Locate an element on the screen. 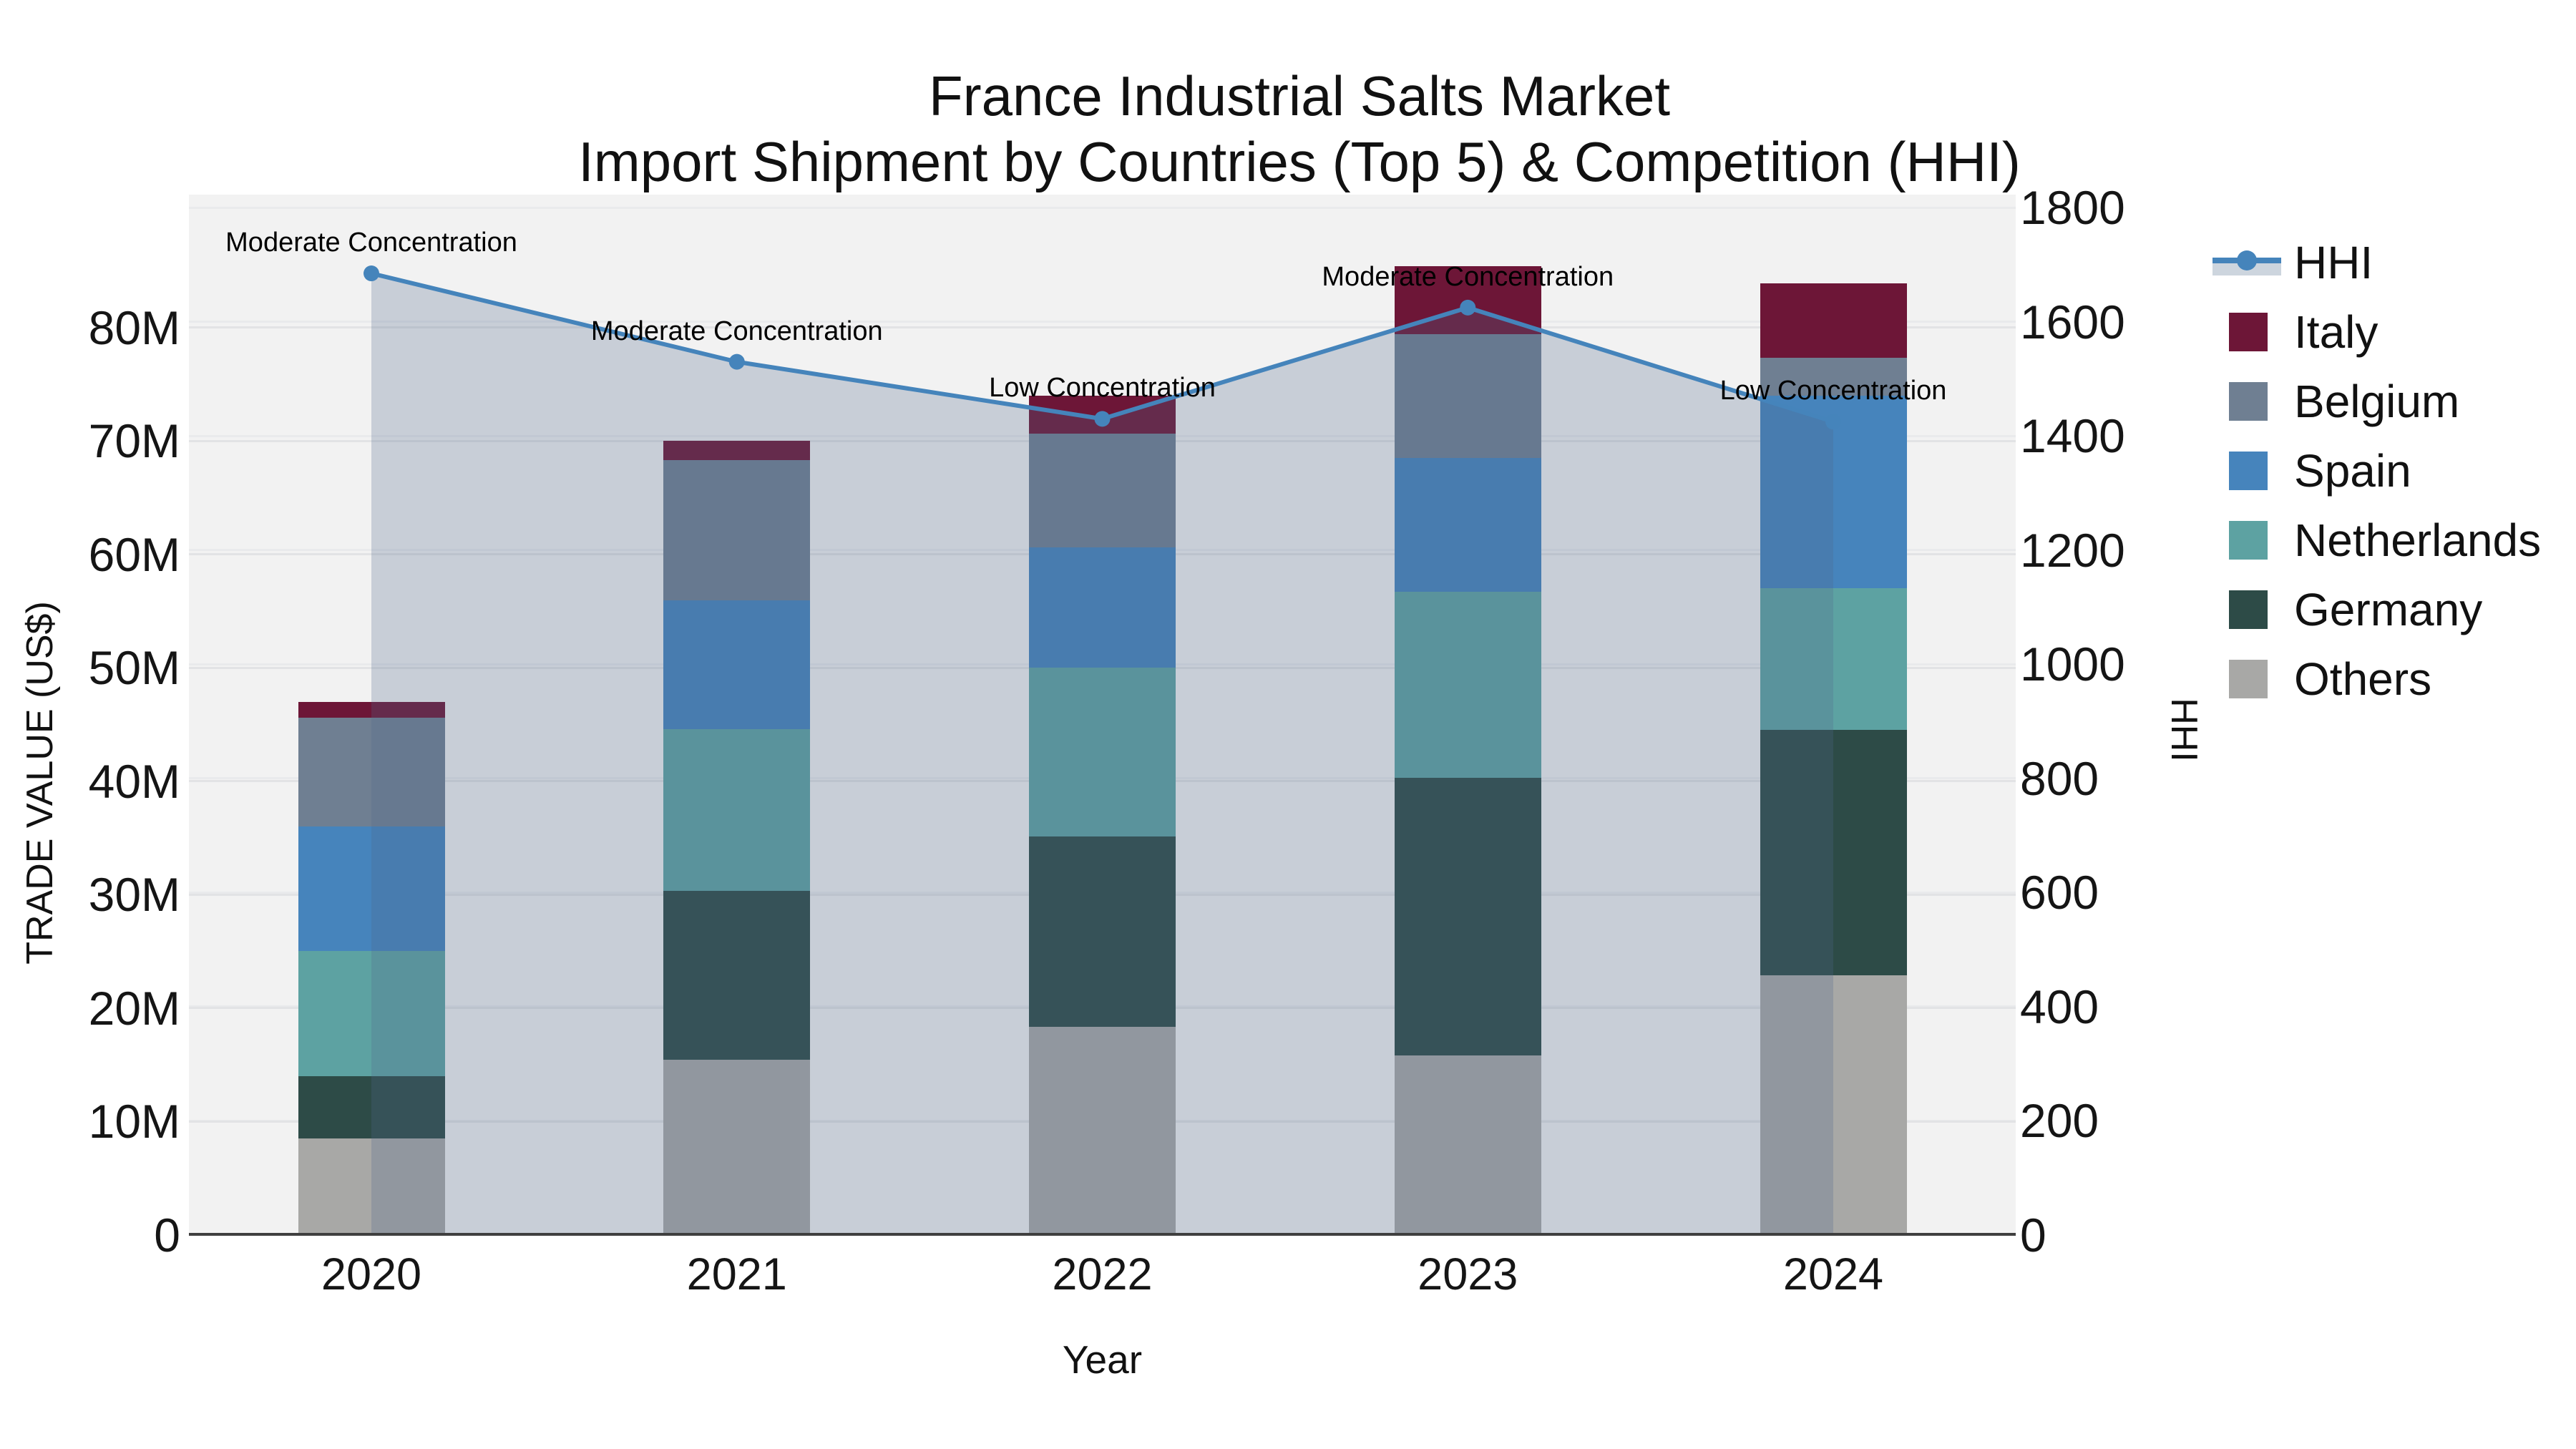 This screenshot has width=2576, height=1449. legend-swatch-germany is located at coordinates (2248, 609).